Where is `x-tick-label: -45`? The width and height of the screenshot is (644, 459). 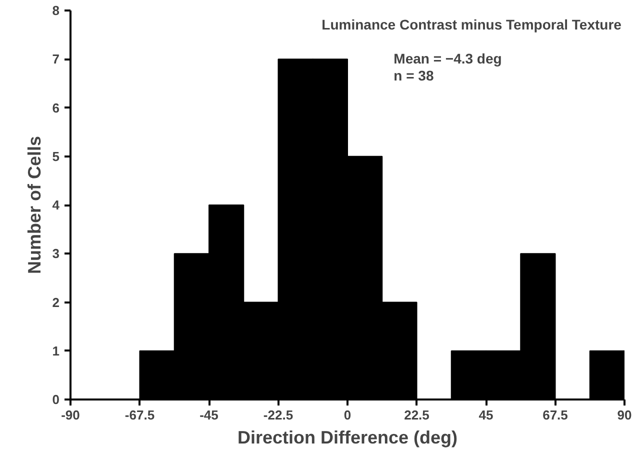
x-tick-label: -45 is located at coordinates (209, 415).